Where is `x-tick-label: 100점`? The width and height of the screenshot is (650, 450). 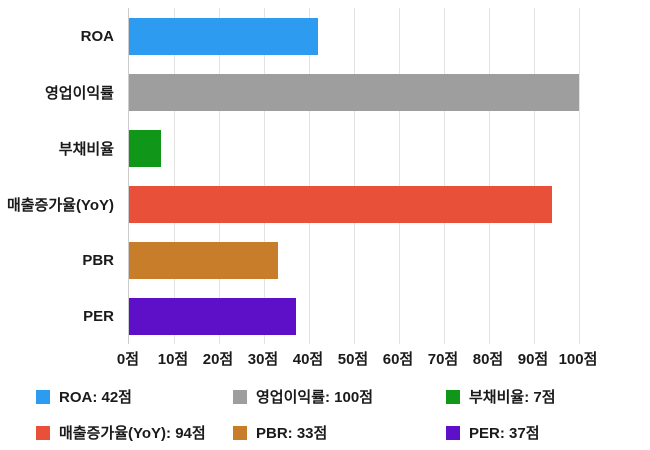
x-tick-label: 100점 is located at coordinates (578, 359).